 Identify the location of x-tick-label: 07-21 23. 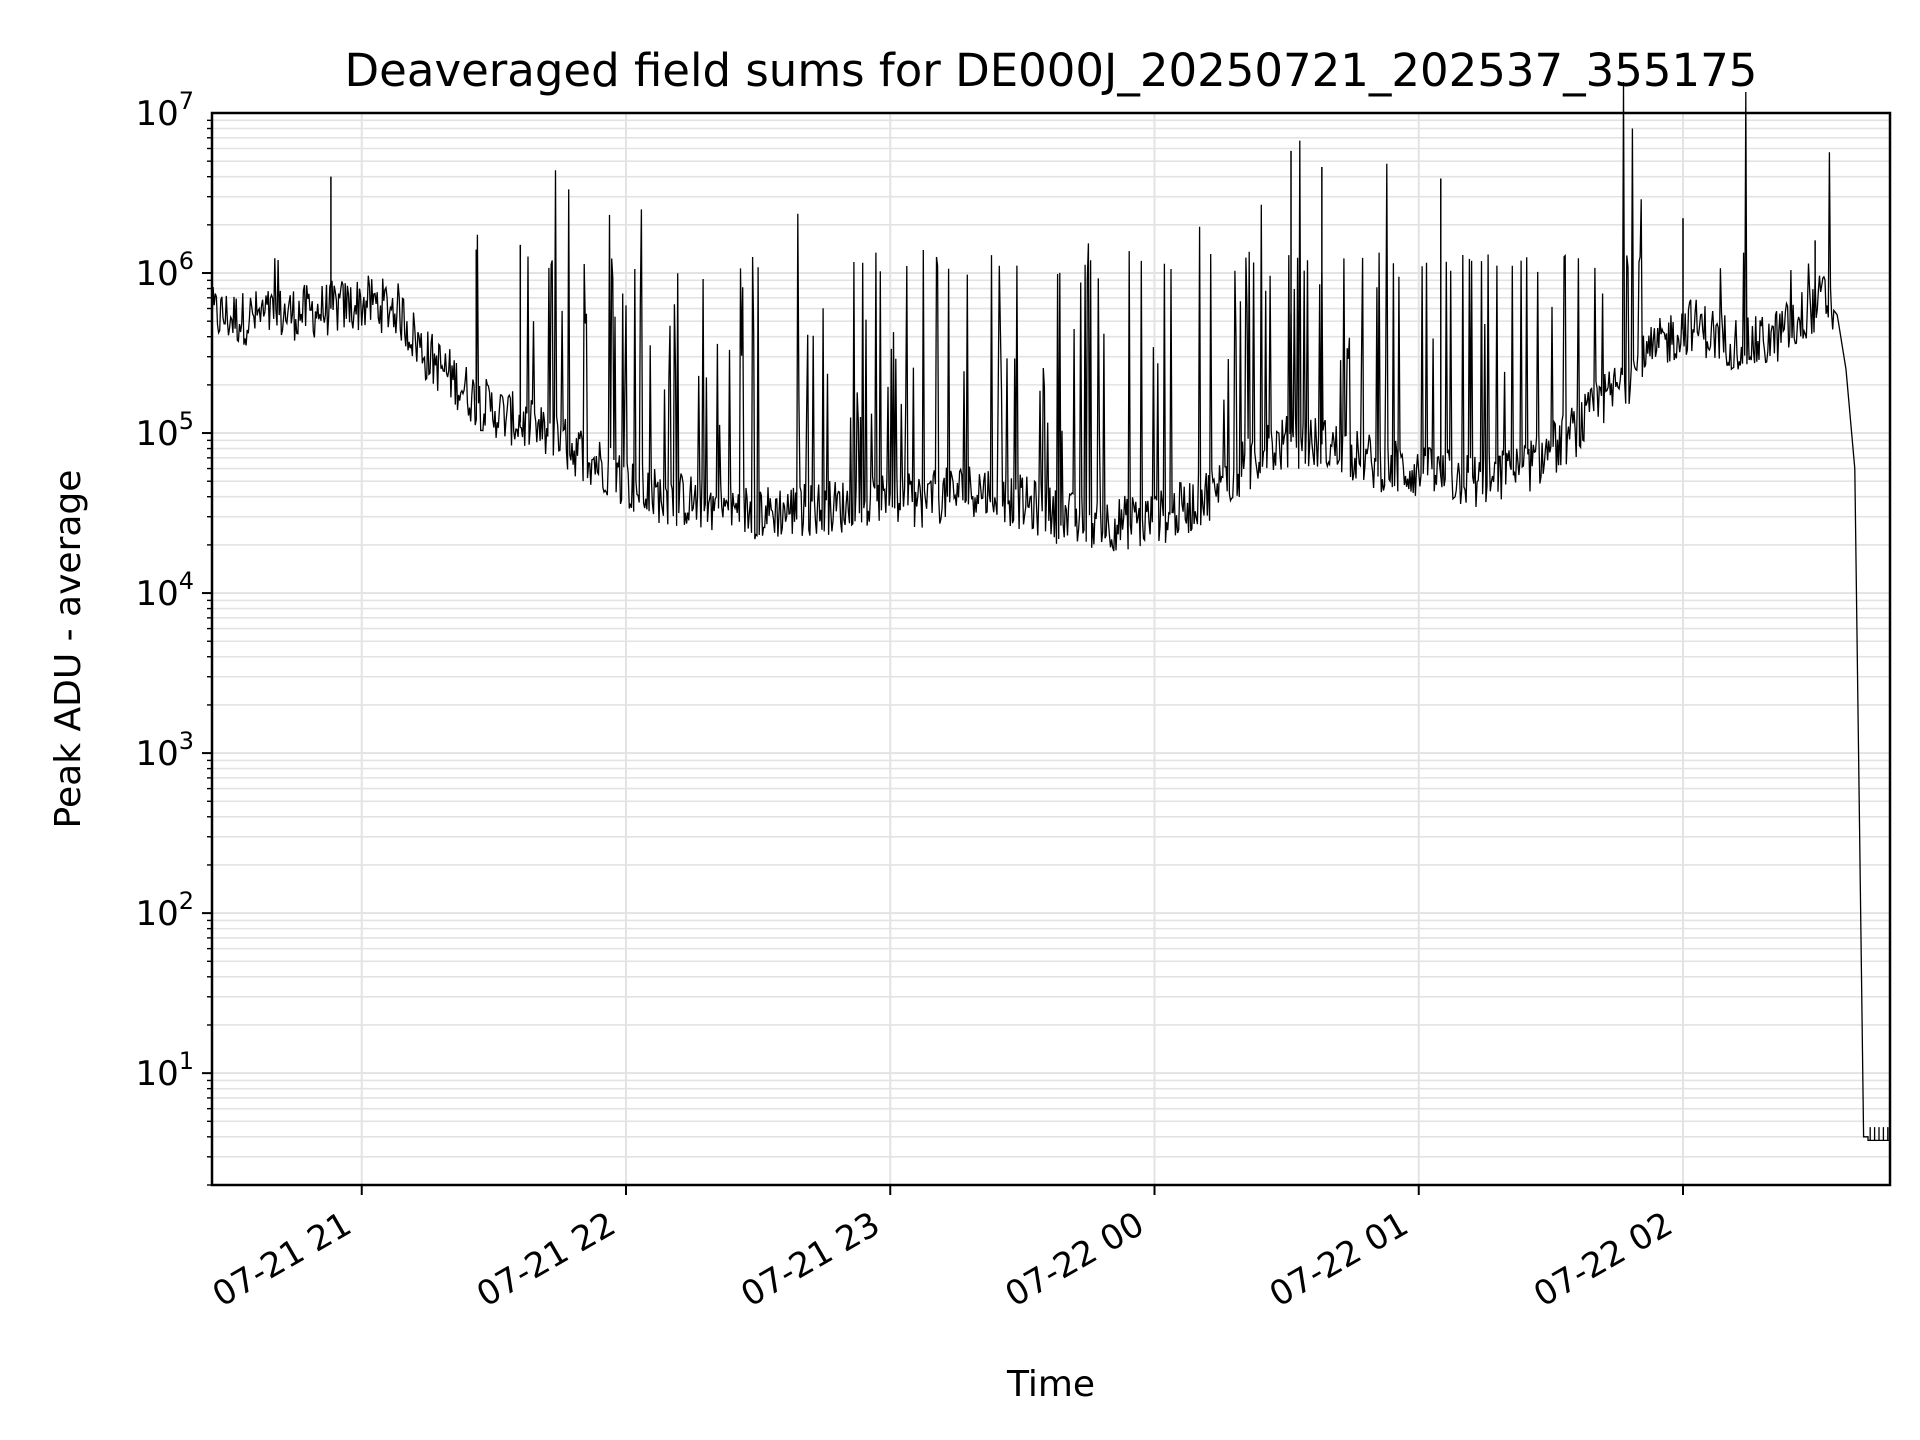
(810, 1259).